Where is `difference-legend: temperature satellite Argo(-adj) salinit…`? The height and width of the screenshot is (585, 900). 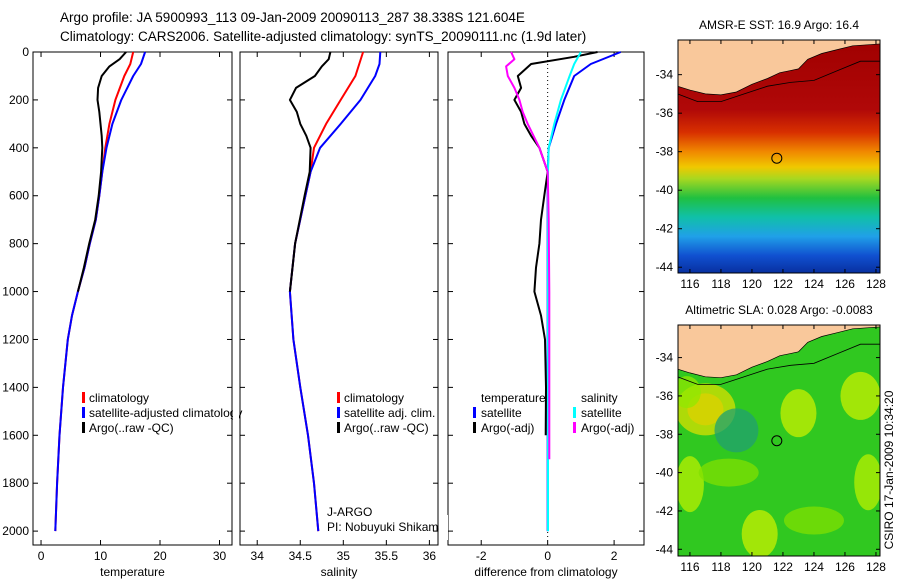 difference-legend: temperature satellite Argo(-adj) salinit… is located at coordinates (553, 413).